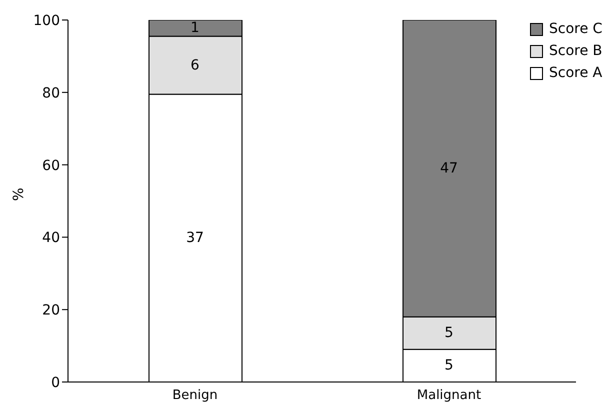 The image size is (614, 412). What do you see at coordinates (51, 310) in the screenshot?
I see `y-tick-label: 20` at bounding box center [51, 310].